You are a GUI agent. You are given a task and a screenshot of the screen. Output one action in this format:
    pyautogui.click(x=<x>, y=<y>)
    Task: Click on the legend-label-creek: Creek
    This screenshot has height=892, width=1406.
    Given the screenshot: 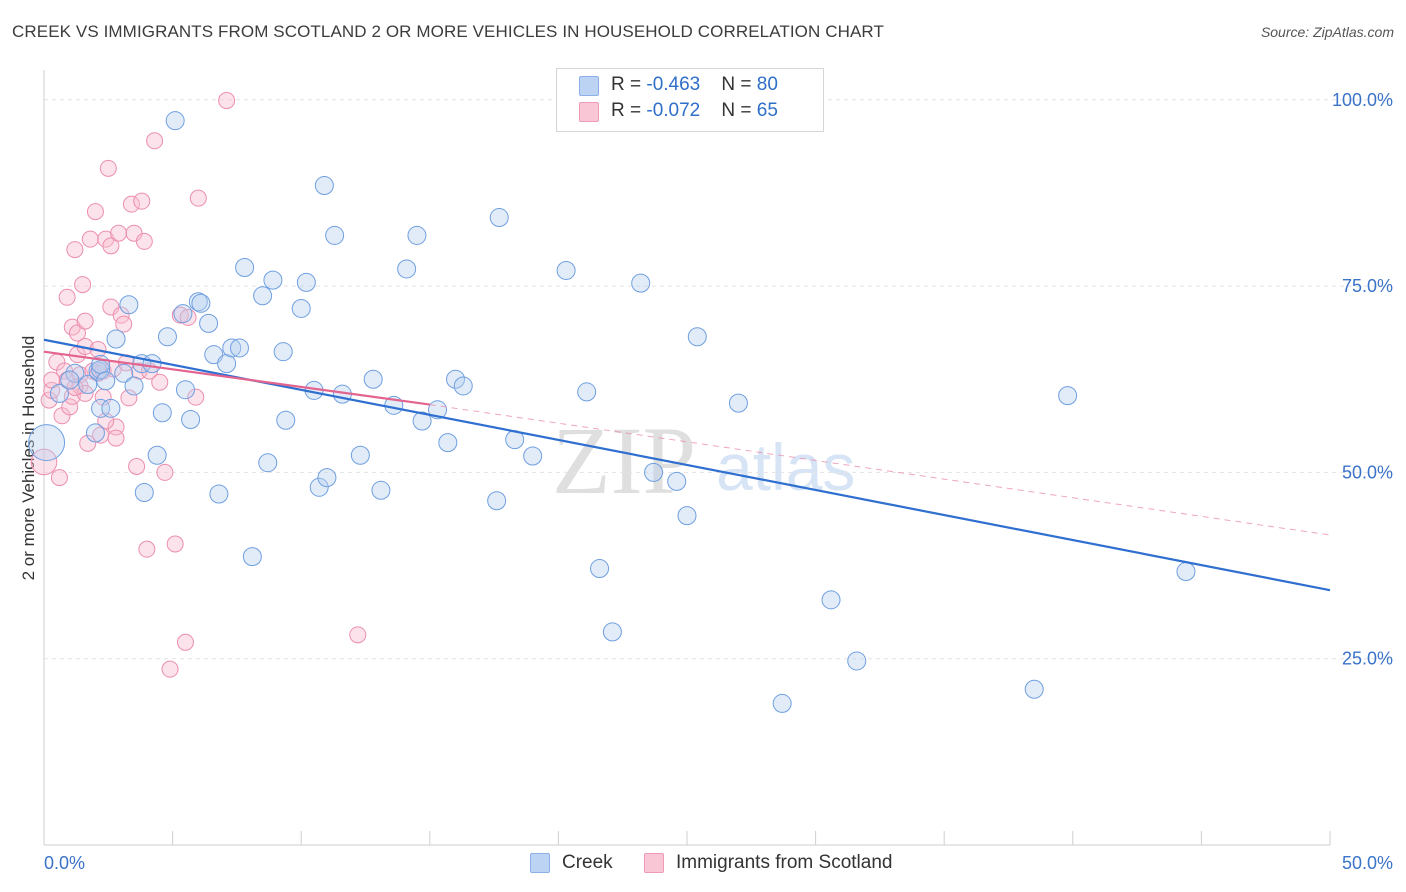 What is the action you would take?
    pyautogui.click(x=587, y=862)
    